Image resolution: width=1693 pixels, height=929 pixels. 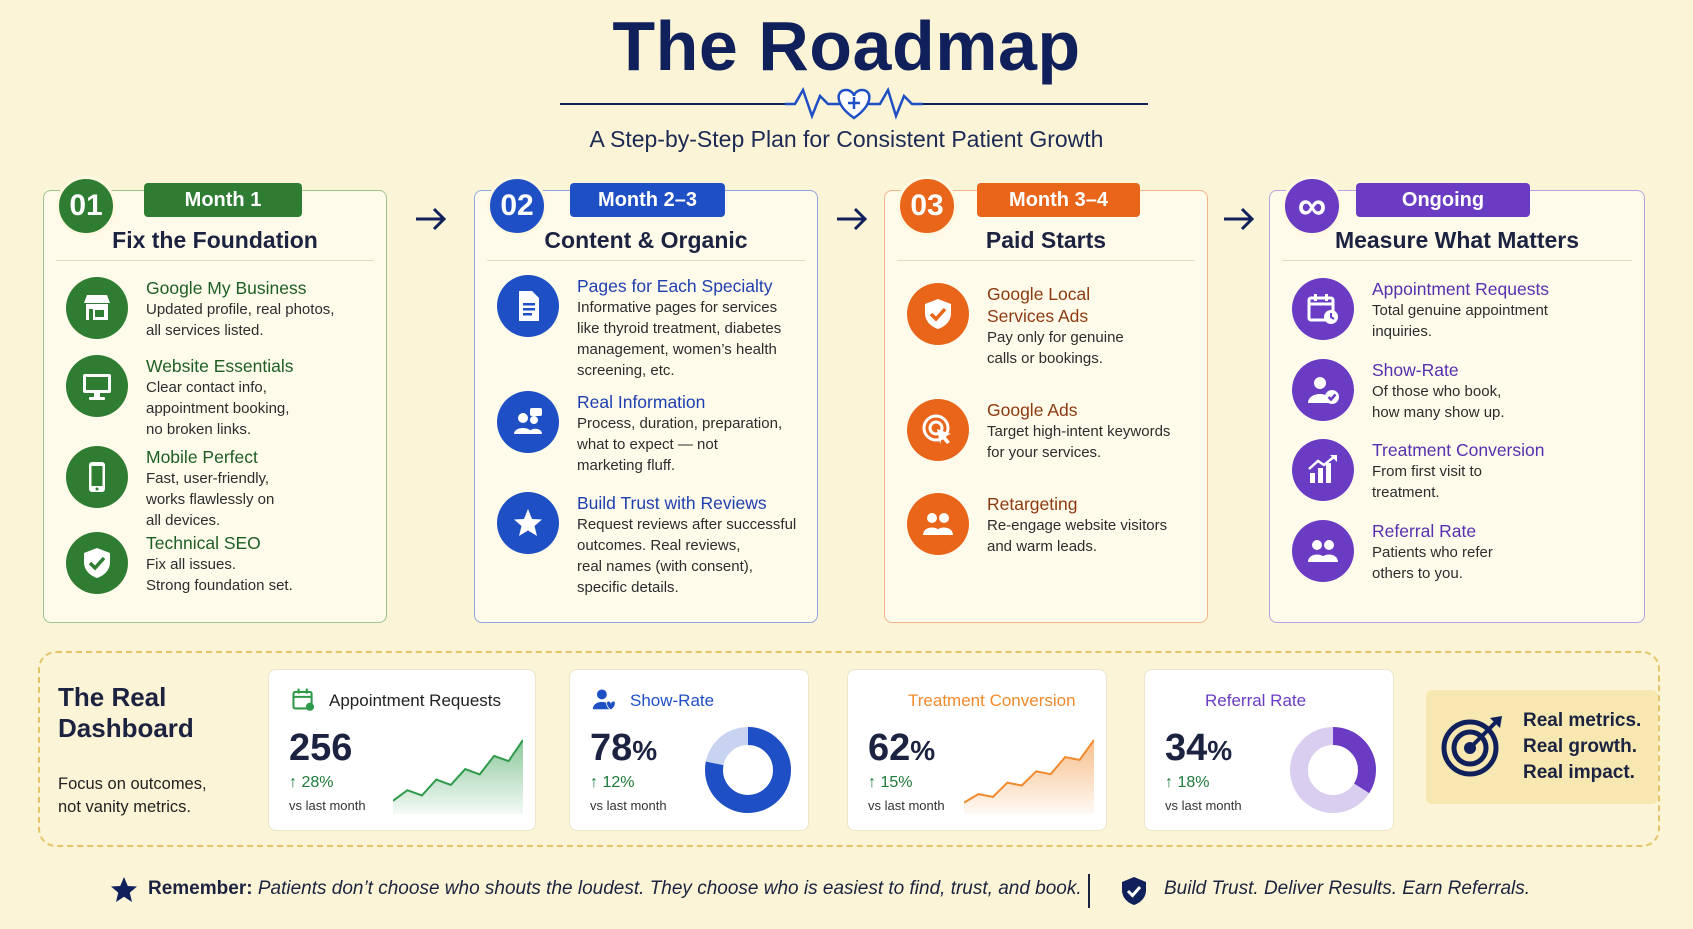 I want to click on phase-item-description: treatment., so click(x=1406, y=492).